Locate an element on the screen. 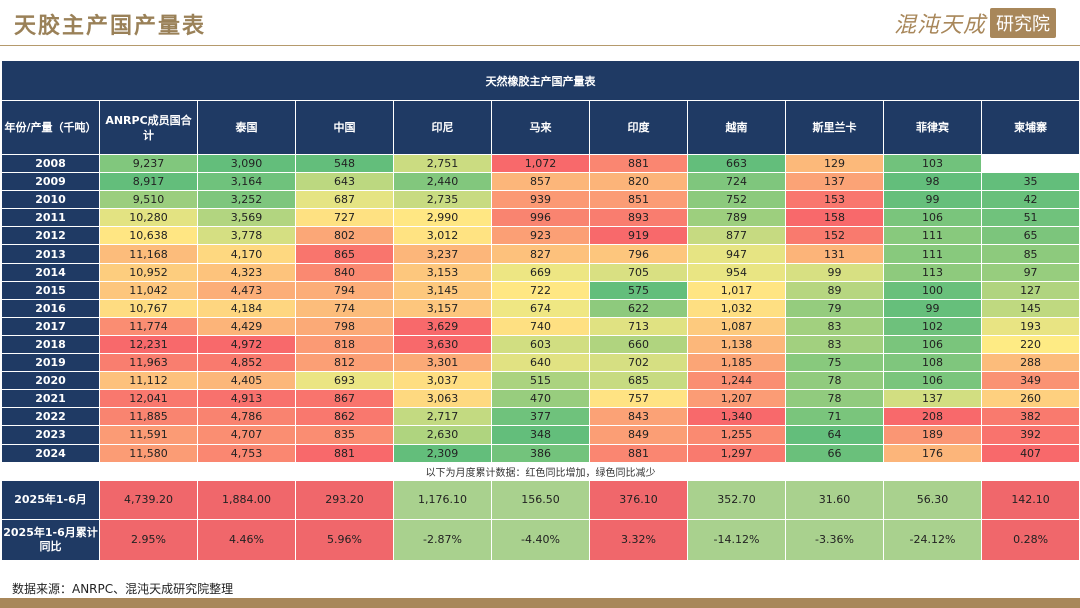  value-cell: 640 is located at coordinates (540, 363).